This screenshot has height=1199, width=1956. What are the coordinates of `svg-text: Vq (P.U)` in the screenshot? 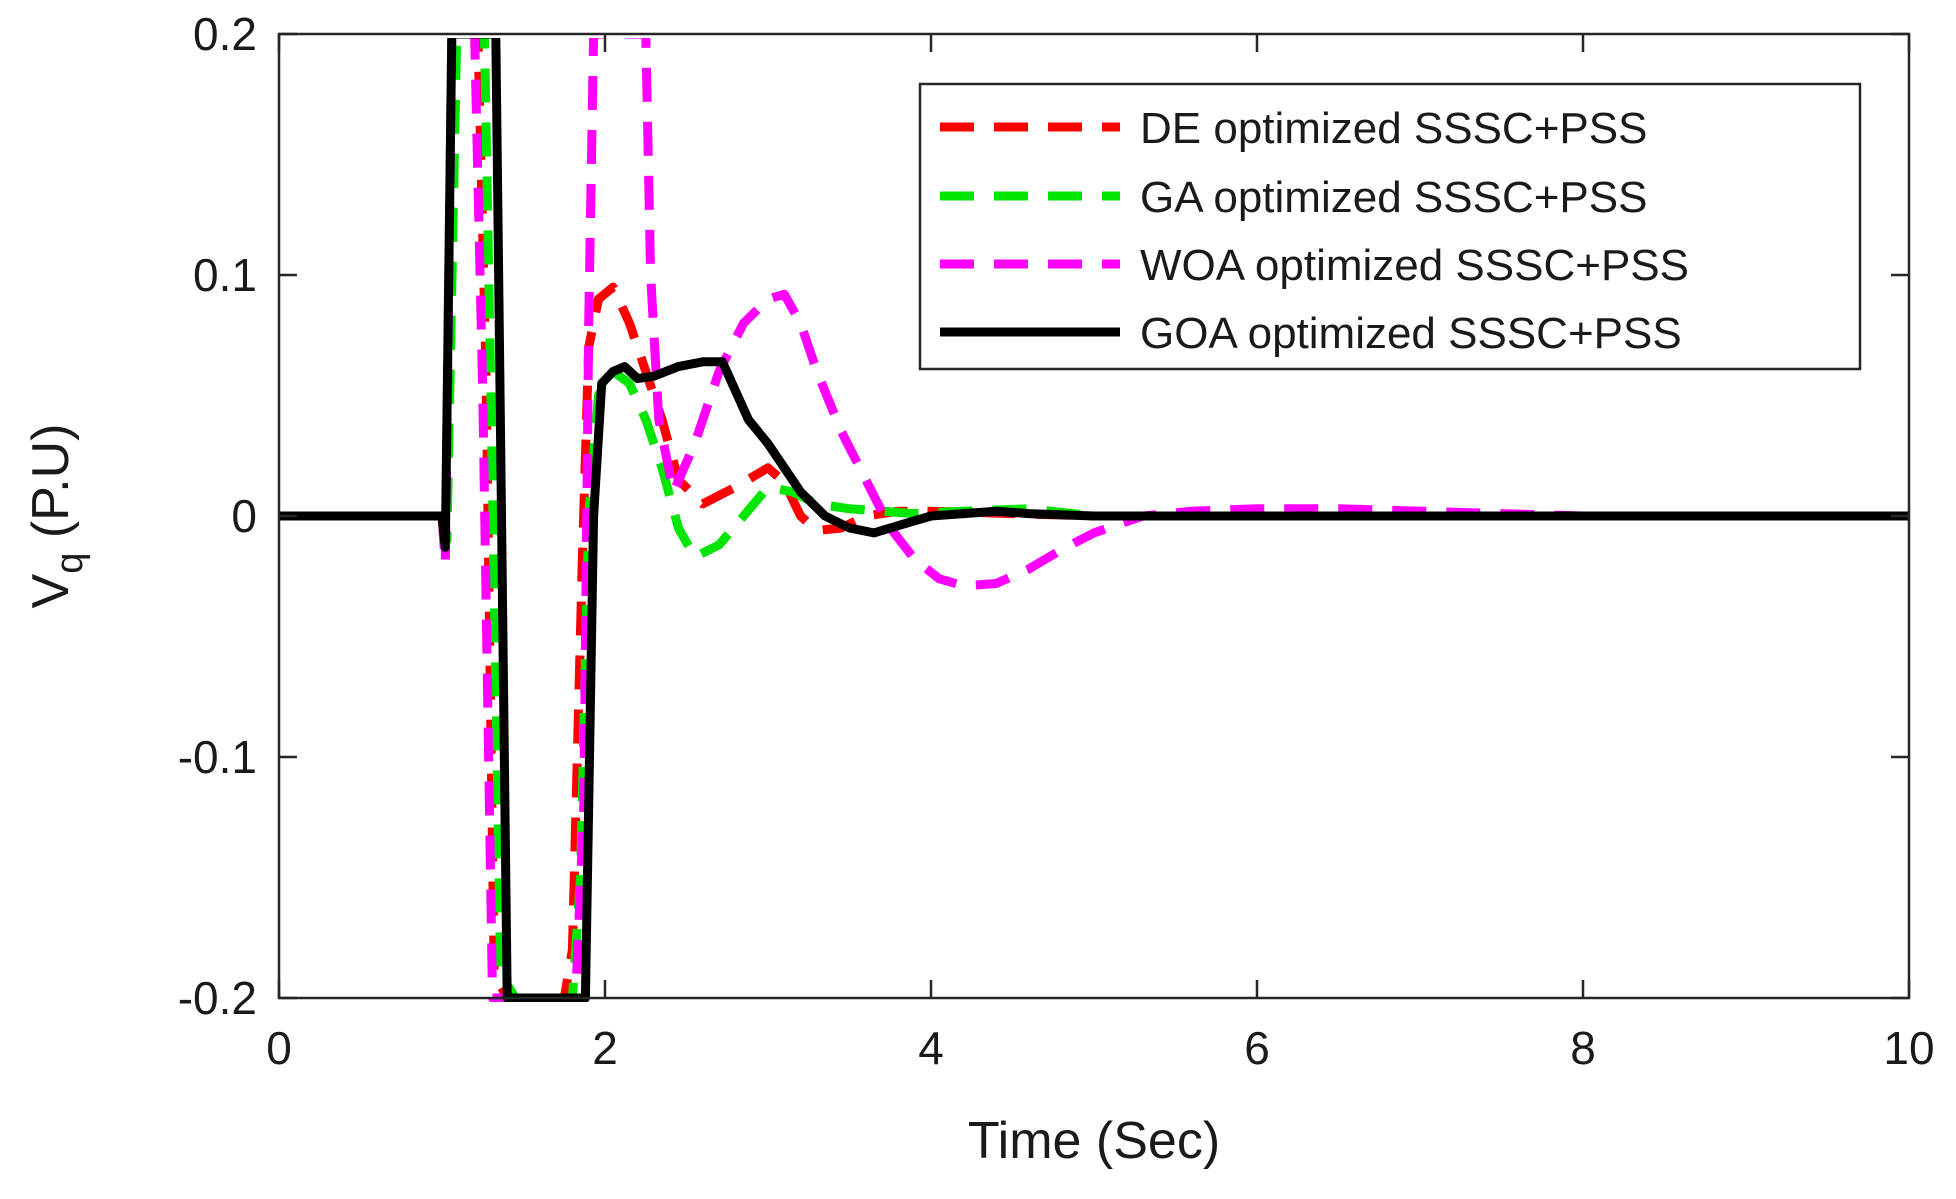 It's located at (56, 516).